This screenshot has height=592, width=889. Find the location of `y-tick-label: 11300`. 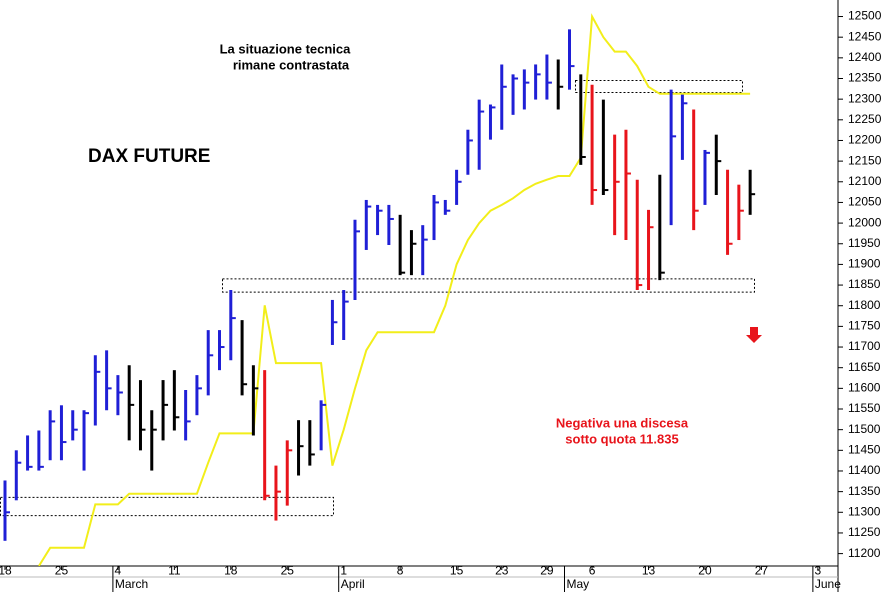

y-tick-label: 11300 is located at coordinates (864, 511).